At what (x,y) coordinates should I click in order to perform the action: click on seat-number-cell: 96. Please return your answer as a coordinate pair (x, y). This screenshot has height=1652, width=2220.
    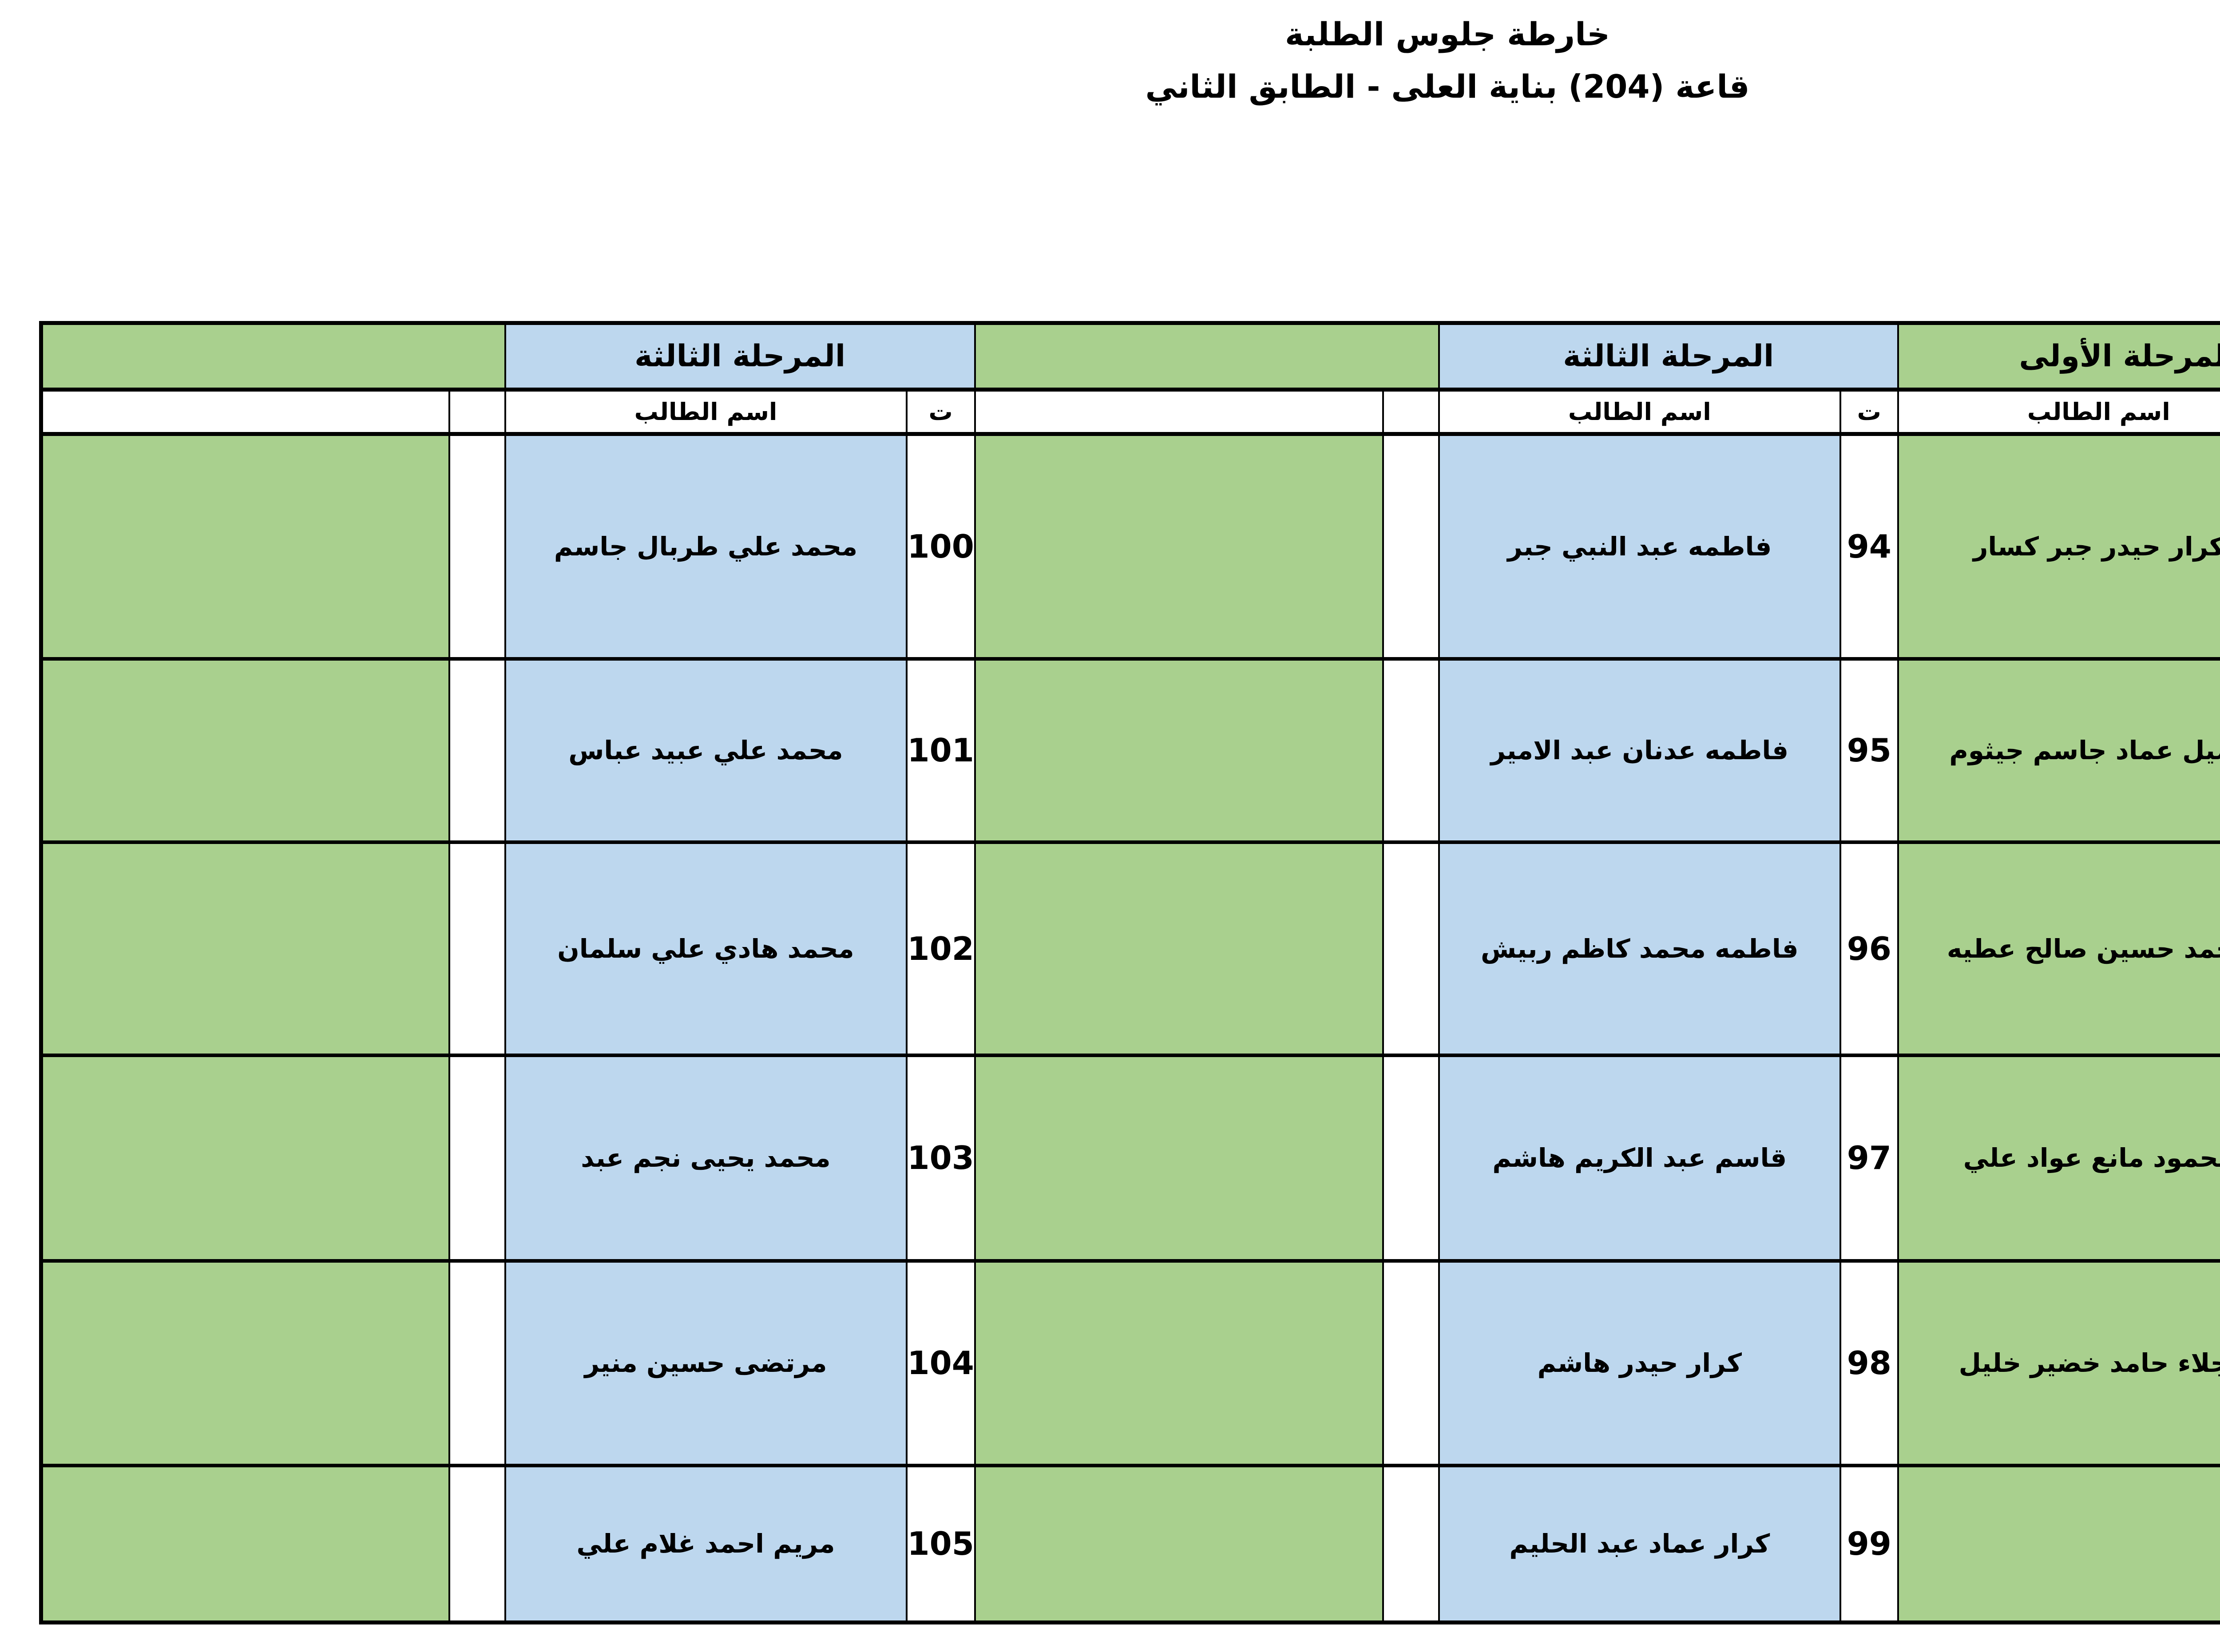
    Looking at the image, I should click on (1869, 948).